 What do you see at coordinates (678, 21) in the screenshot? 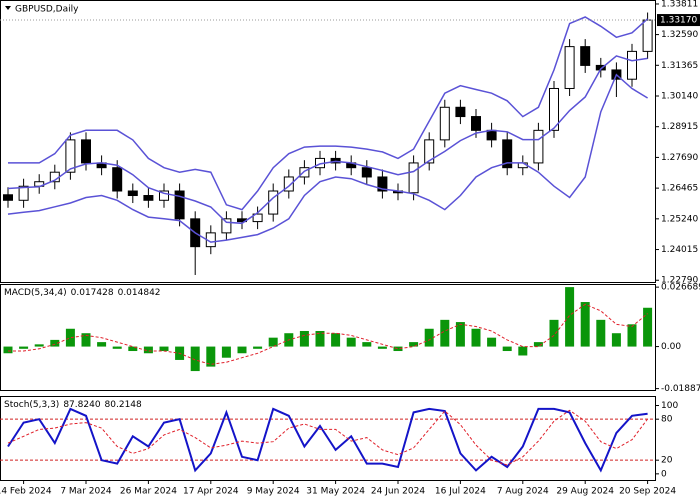
I see `price-tag-label: 1.33170` at bounding box center [678, 21].